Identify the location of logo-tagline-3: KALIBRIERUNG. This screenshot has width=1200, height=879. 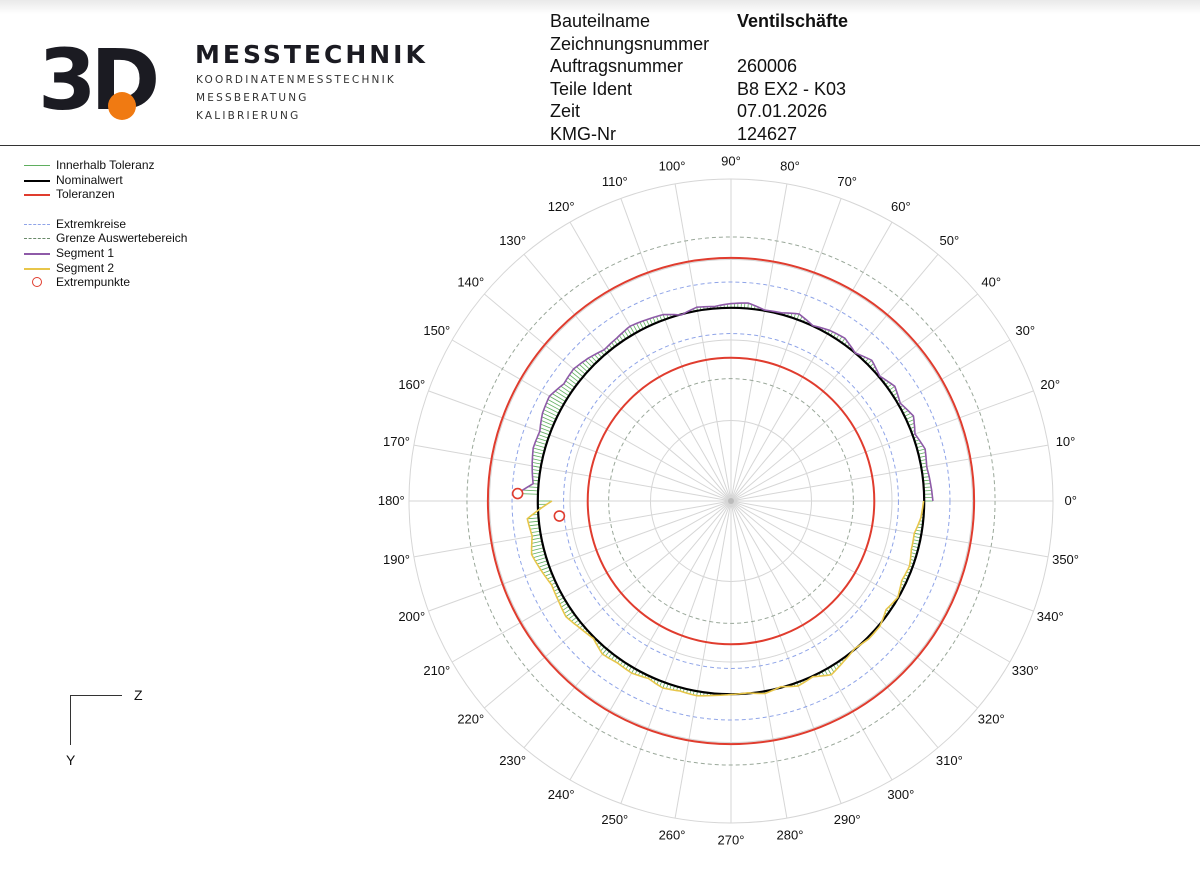
(248, 116).